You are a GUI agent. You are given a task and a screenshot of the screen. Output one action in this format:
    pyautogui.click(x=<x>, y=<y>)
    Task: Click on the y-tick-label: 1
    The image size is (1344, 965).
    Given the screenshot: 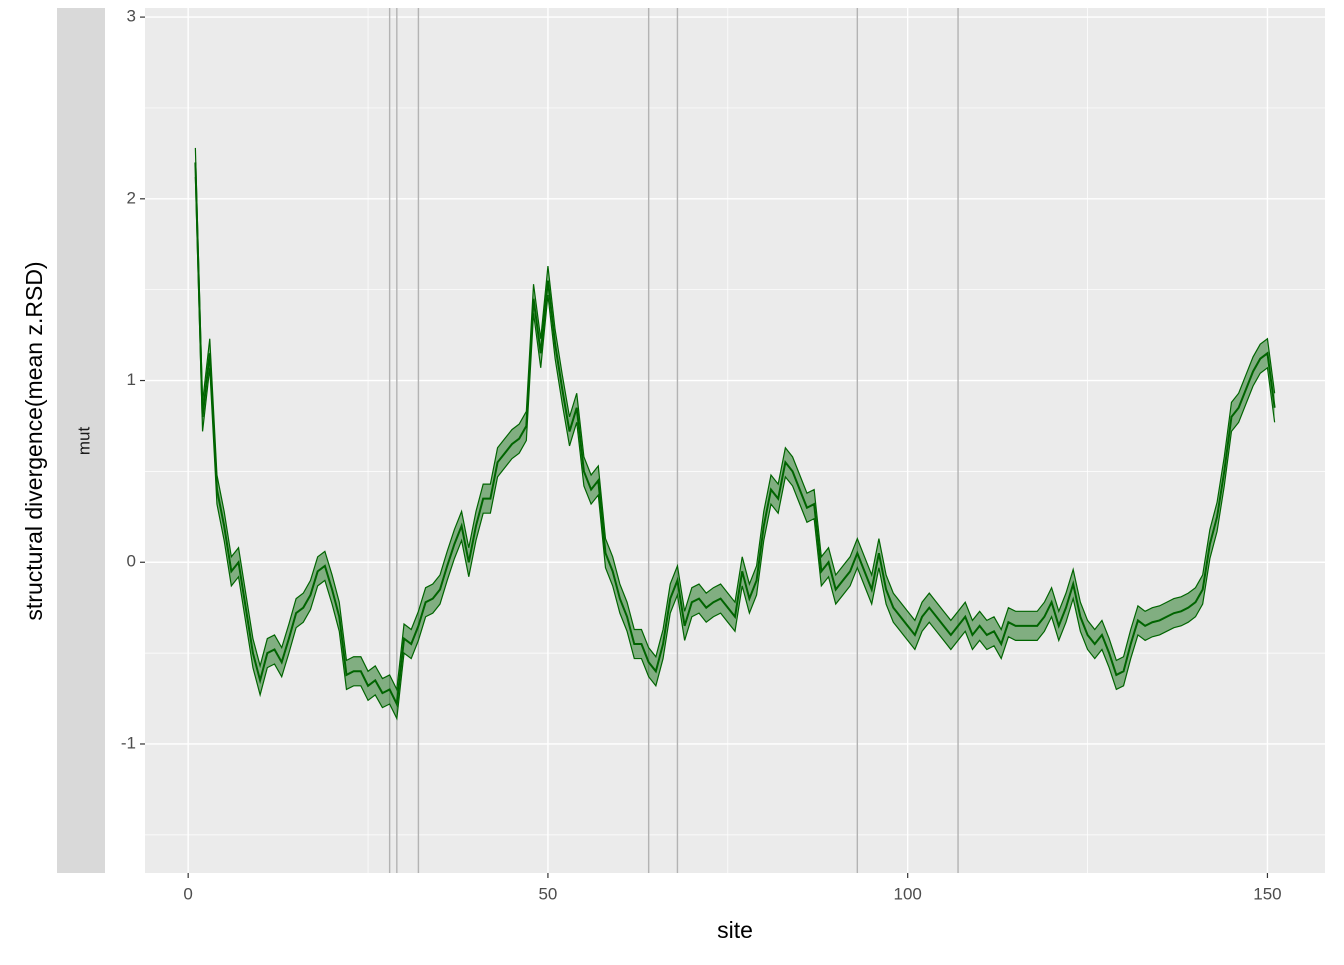 What is the action you would take?
    pyautogui.click(x=131, y=379)
    